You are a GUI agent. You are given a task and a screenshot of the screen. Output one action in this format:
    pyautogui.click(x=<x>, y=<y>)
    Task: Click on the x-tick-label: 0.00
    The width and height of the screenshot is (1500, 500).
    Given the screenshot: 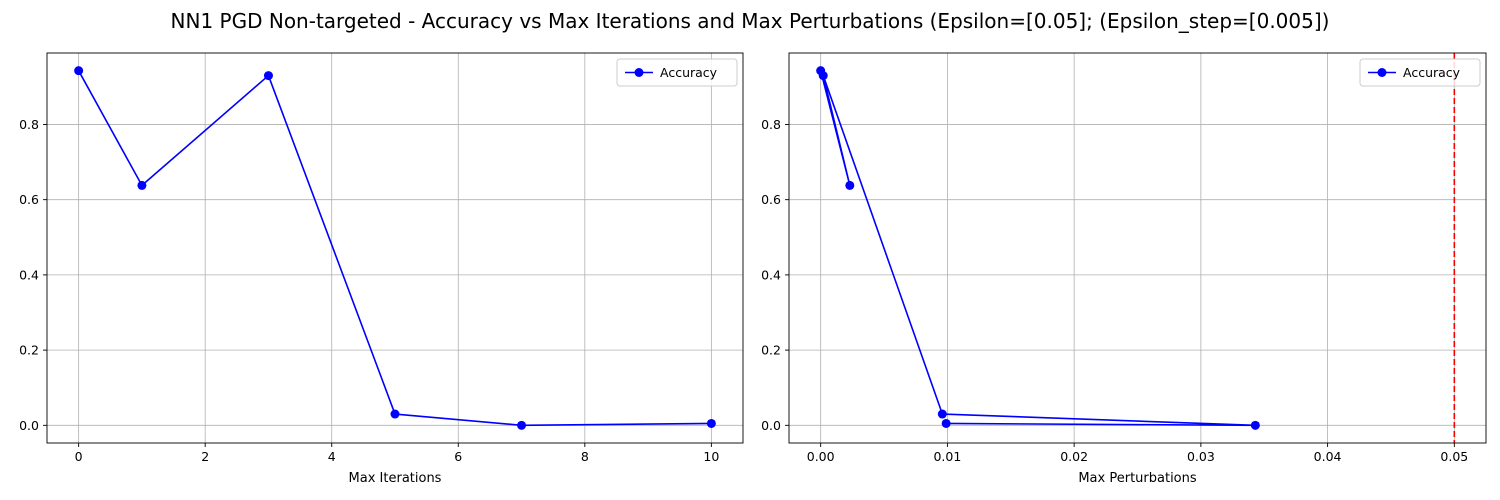 What is the action you would take?
    pyautogui.click(x=821, y=456)
    